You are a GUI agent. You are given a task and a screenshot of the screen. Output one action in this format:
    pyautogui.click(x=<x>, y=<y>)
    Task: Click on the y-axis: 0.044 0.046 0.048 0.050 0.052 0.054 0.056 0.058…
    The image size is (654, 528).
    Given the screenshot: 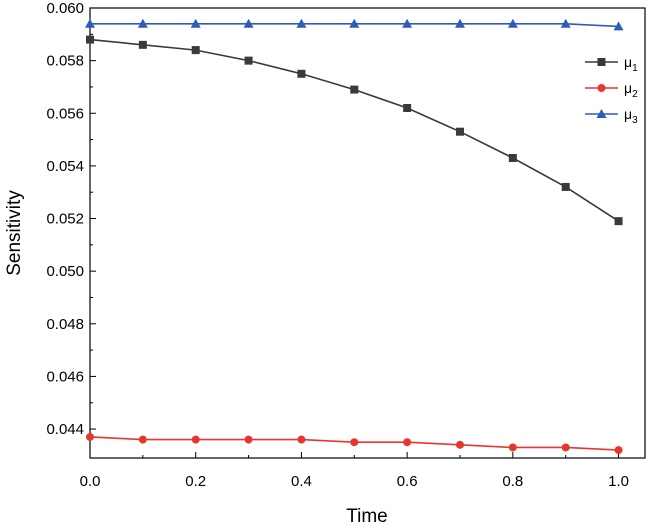 What is the action you would take?
    pyautogui.click(x=71, y=219)
    